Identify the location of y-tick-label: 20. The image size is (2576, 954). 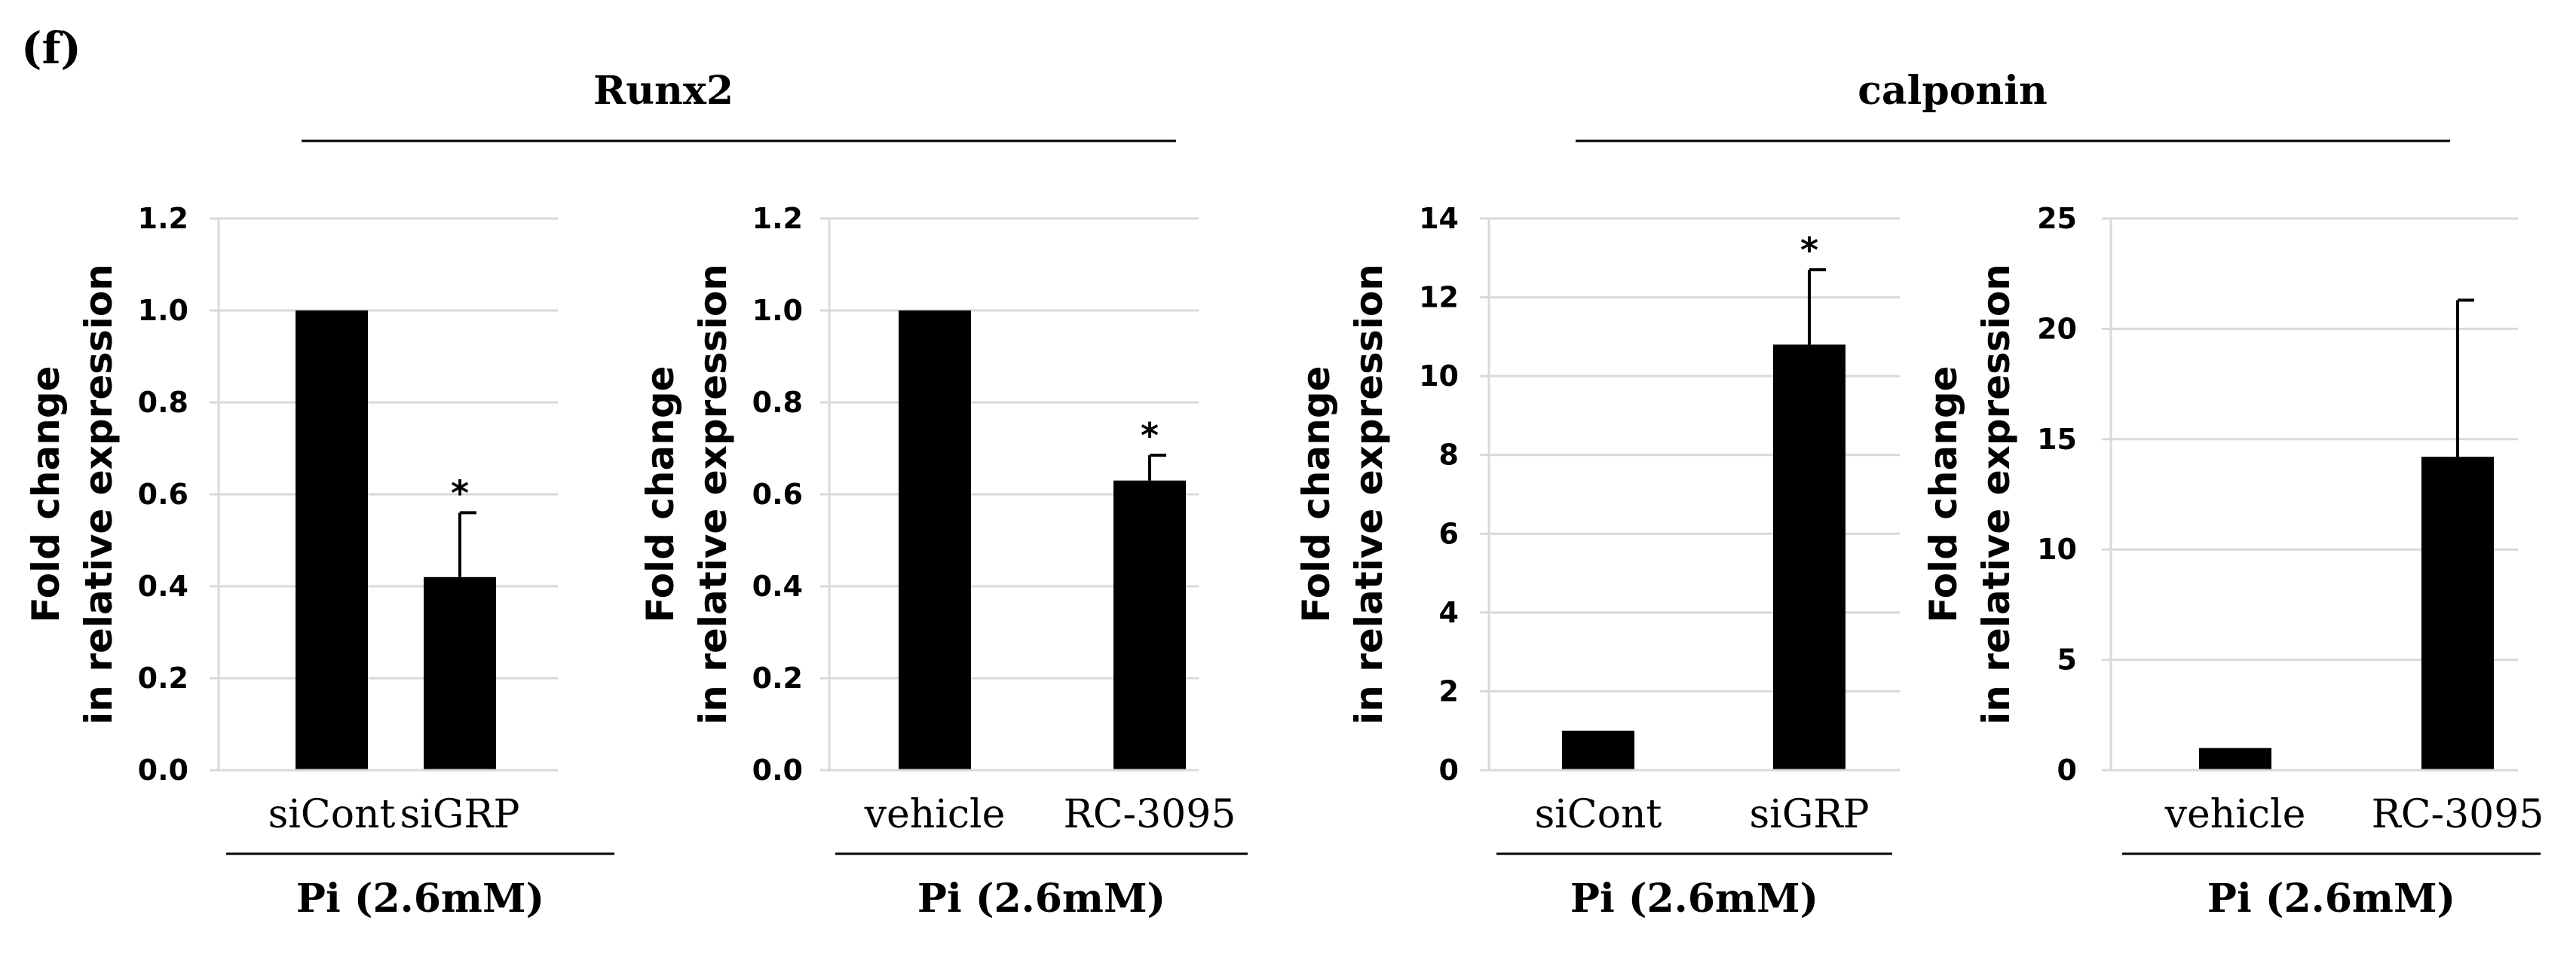
(2057, 328).